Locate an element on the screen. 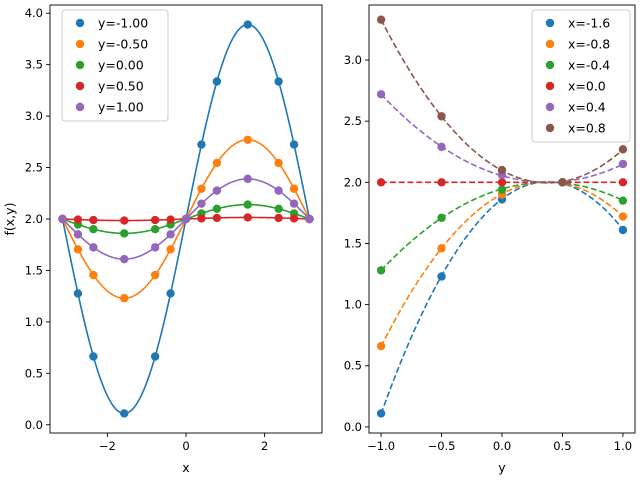  legend-label-5: x=0.8 is located at coordinates (587, 128).